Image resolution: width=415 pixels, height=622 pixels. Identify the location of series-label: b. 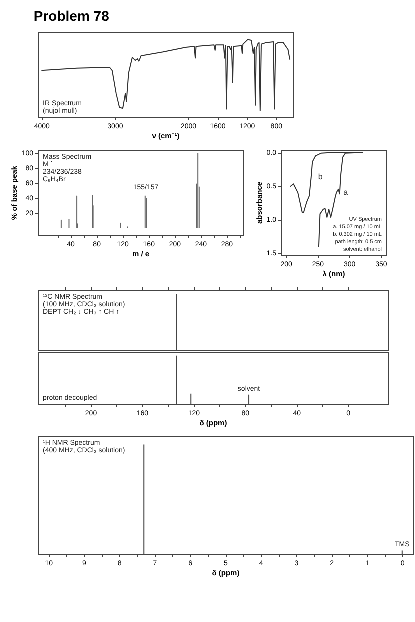
(321, 177).